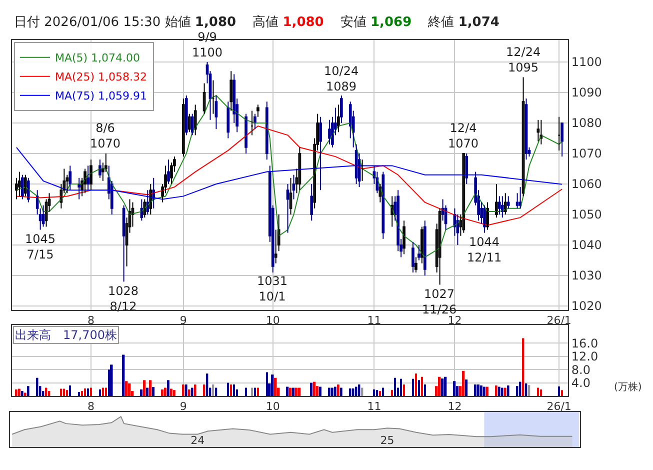  What do you see at coordinates (584, 343) in the screenshot?
I see `y-tick-label: 16.0` at bounding box center [584, 343].